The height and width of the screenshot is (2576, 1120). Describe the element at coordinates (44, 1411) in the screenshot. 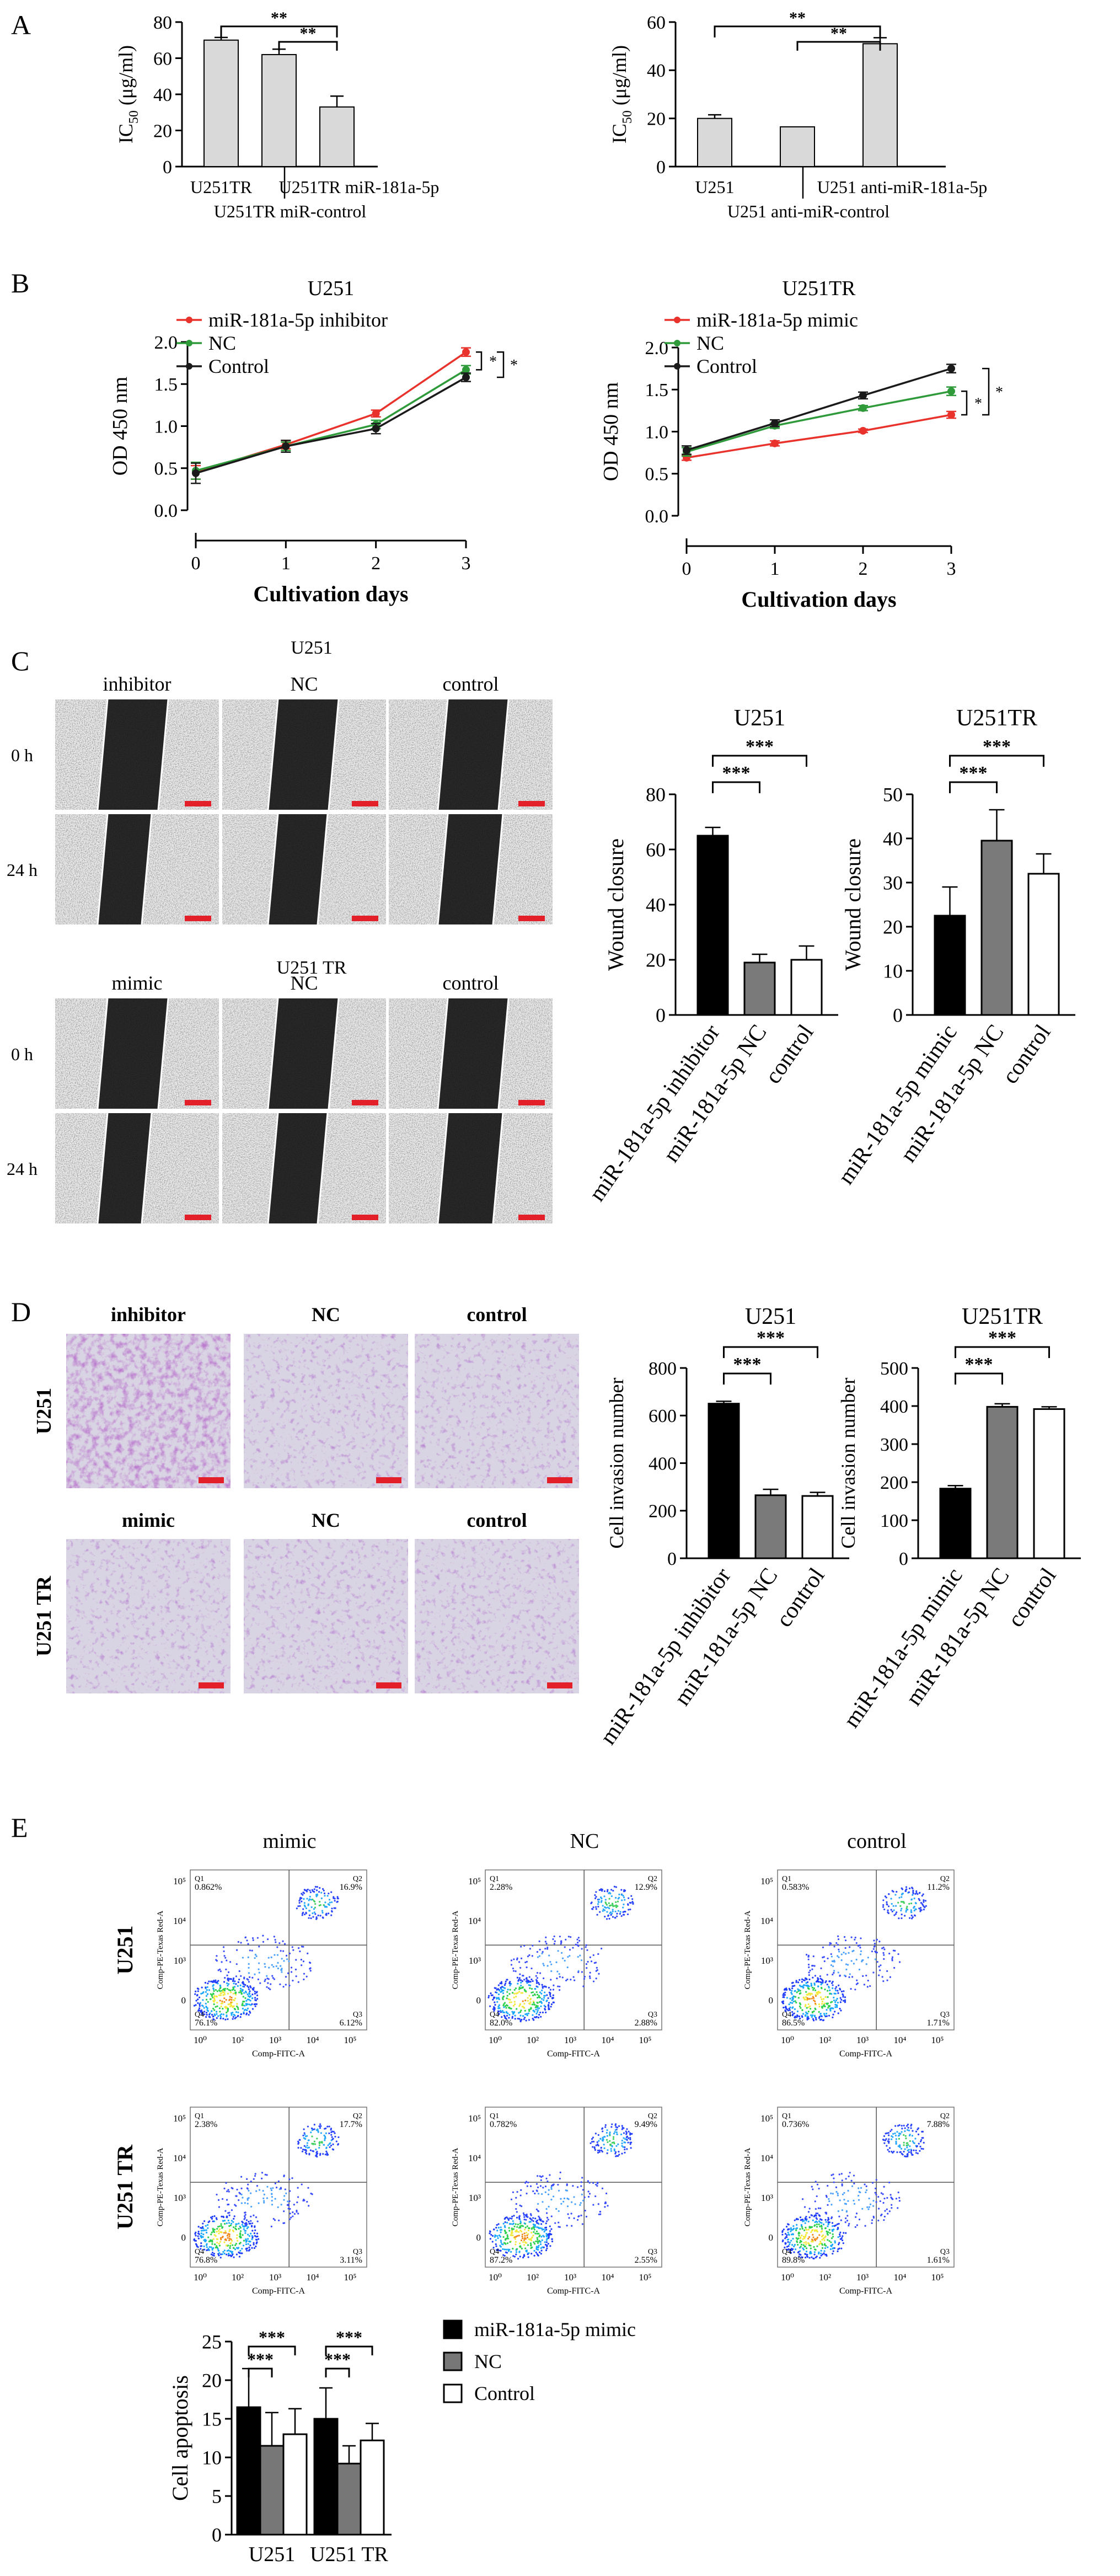

I see `D-row-label: U251` at that location.